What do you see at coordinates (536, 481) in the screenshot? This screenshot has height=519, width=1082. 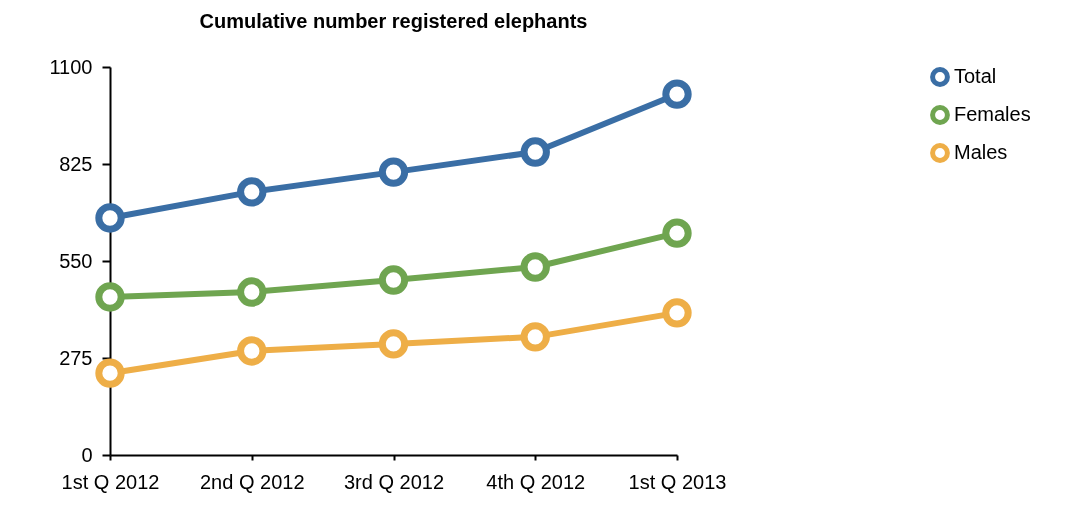 I see `x-tick-label: 4th Q 2012` at bounding box center [536, 481].